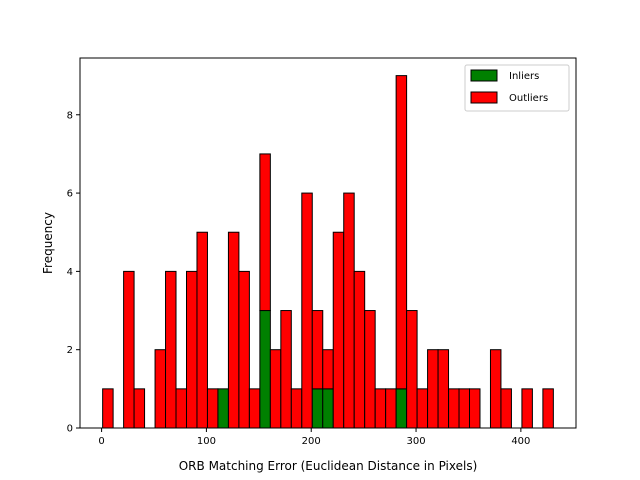 The image size is (640, 480). What do you see at coordinates (416, 441) in the screenshot?
I see `x-tick-label-300: 300` at bounding box center [416, 441].